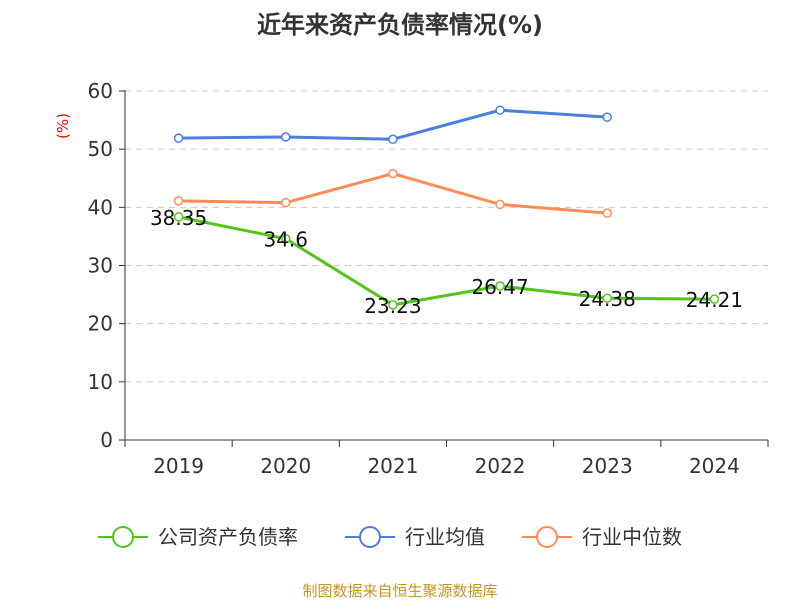  I want to click on y-tick-label: 10, so click(100, 382).